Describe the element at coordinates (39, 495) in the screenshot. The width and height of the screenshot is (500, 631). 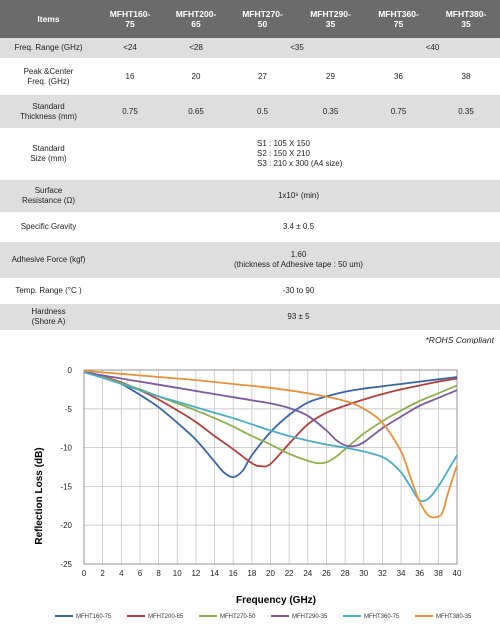
I see `y-axis-label: Reflection Loss (dB)` at that location.